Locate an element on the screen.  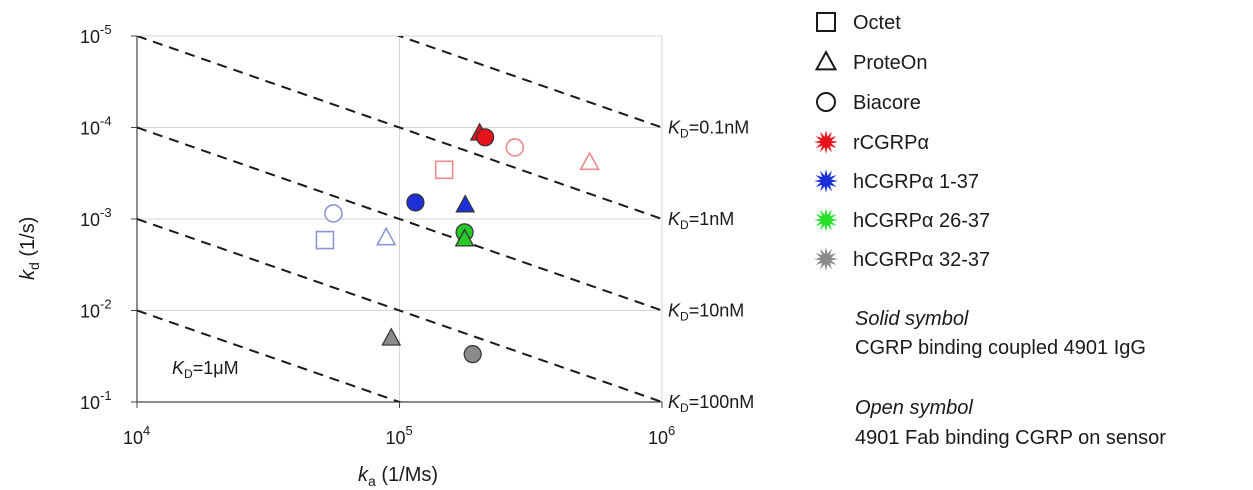
solid-symbol-title: Solid symbol is located at coordinates (912, 319).